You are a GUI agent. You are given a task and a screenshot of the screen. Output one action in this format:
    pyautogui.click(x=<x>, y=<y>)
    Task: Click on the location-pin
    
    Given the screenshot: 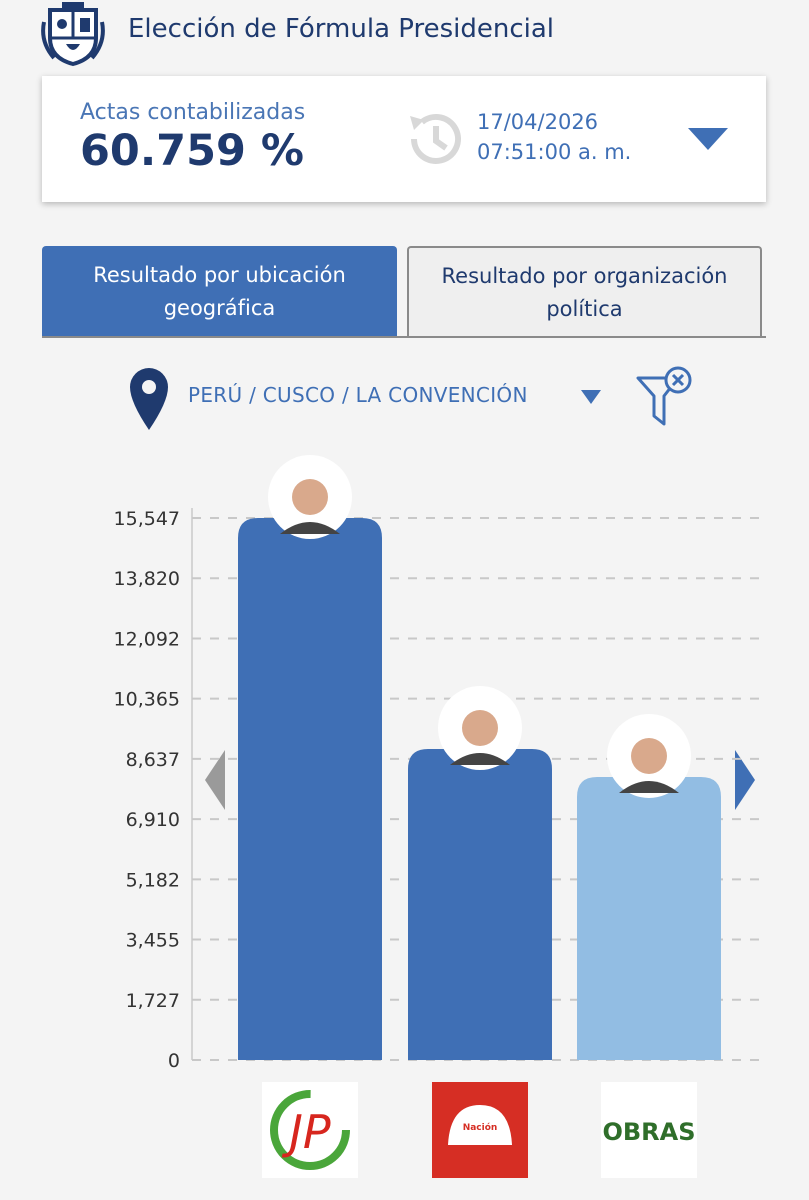 What is the action you would take?
    pyautogui.click(x=149, y=399)
    